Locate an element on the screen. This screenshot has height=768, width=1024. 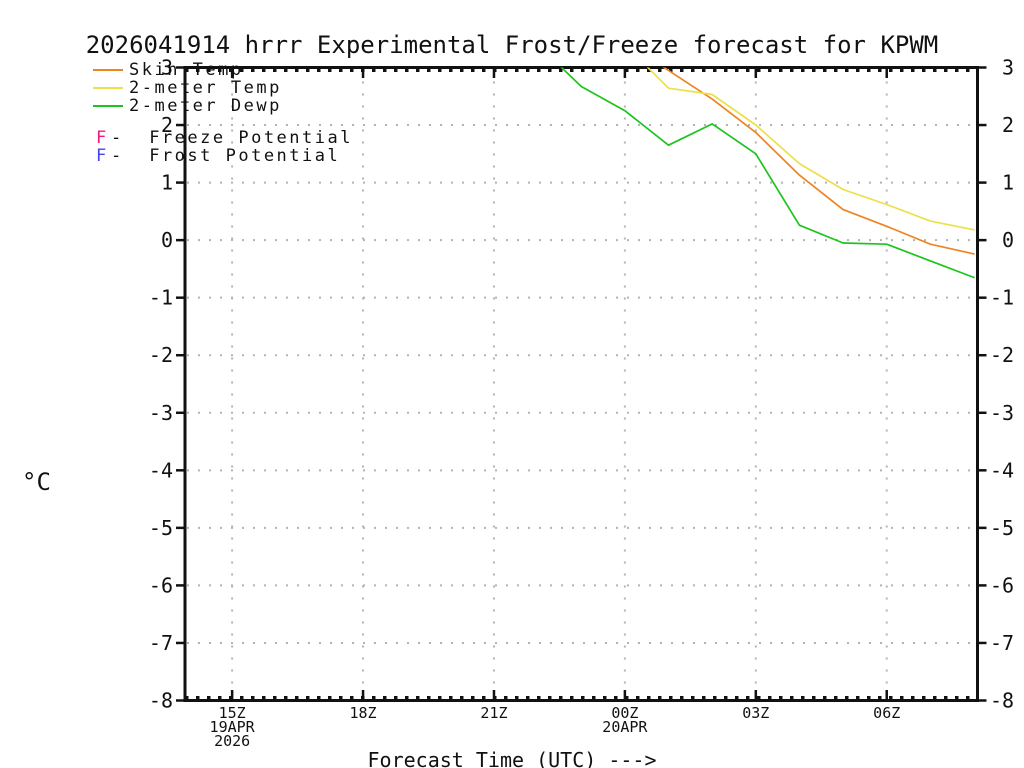
y-tick-label-left: -2 is located at coordinates (161, 355).